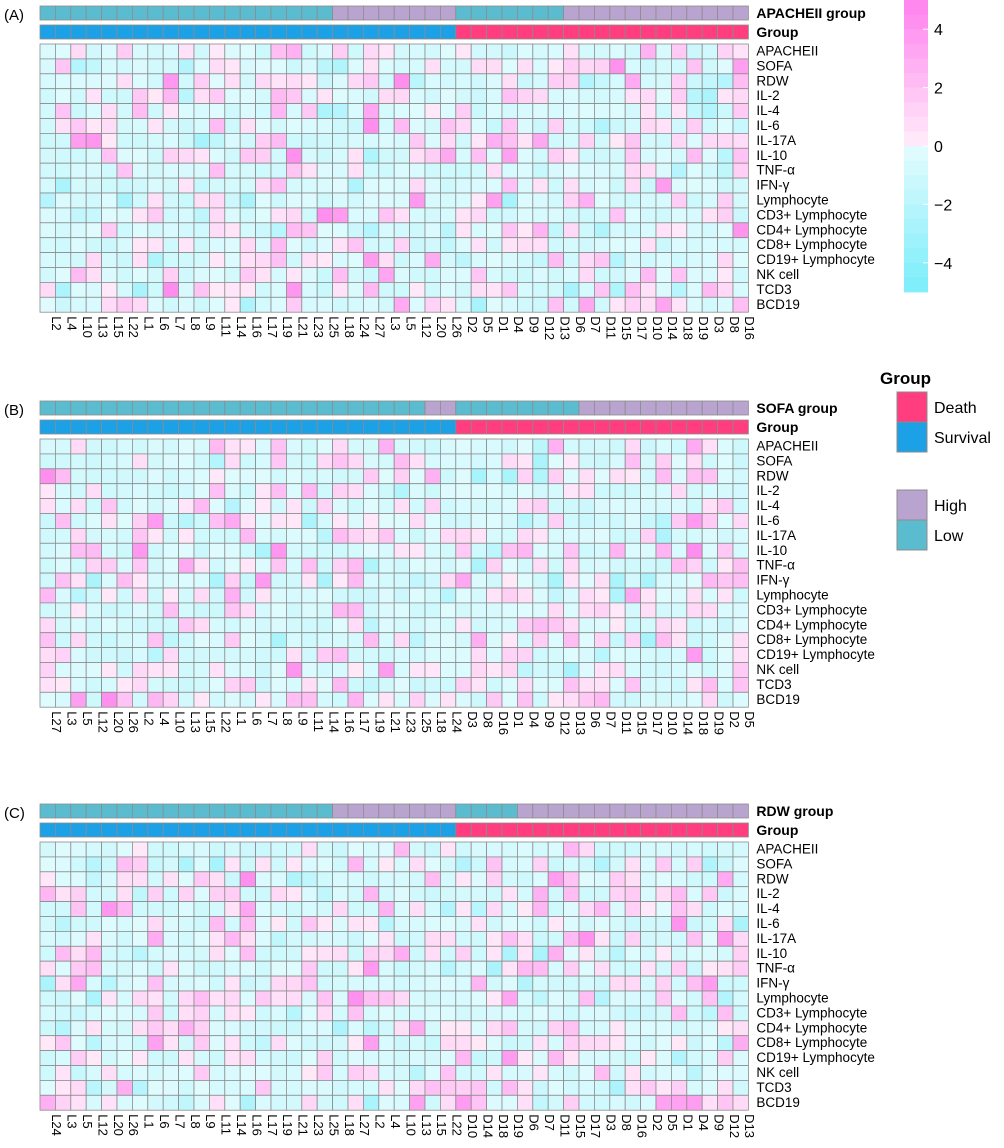  I want to click on heat-cell-rdw-d3, so click(463, 476).